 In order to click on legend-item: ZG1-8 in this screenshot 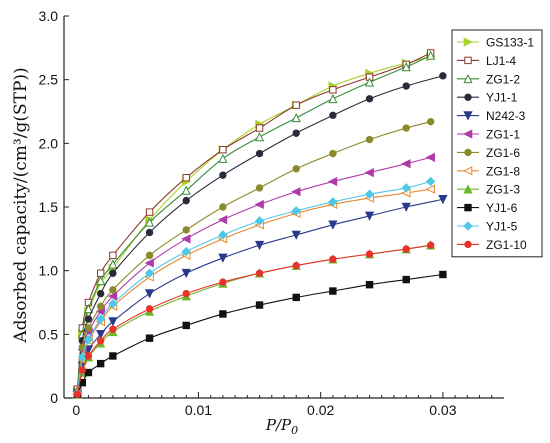, I will do `click(488, 171)`.